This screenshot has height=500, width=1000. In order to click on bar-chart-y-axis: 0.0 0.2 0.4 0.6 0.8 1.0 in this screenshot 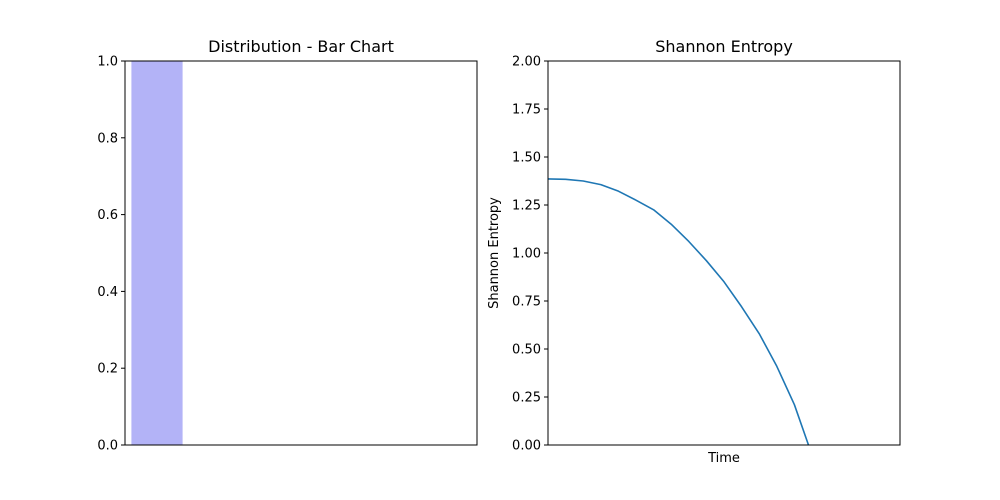, I will do `click(111, 254)`.